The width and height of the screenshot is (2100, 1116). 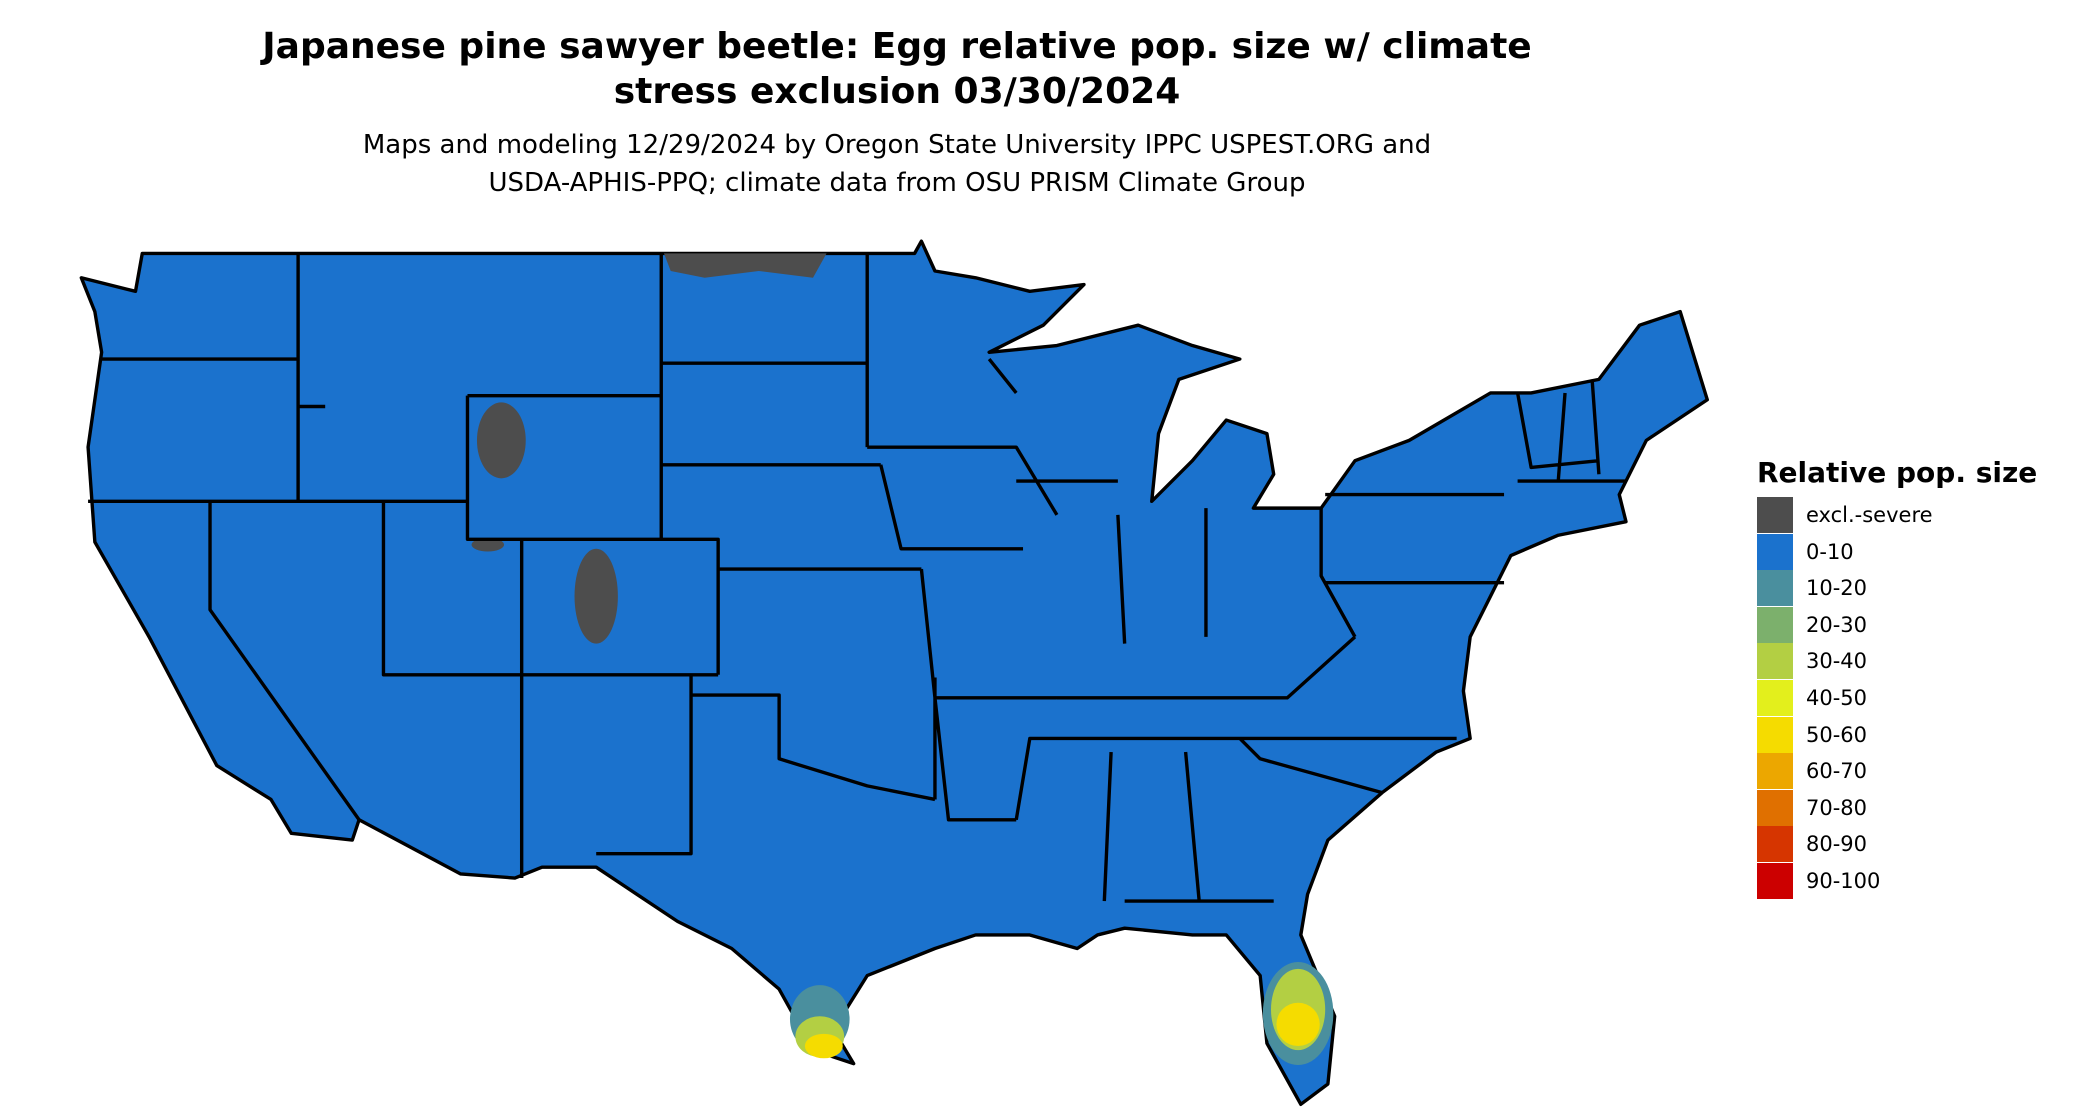 I want to click on legend-label: excl.-severe, so click(x=1869, y=515).